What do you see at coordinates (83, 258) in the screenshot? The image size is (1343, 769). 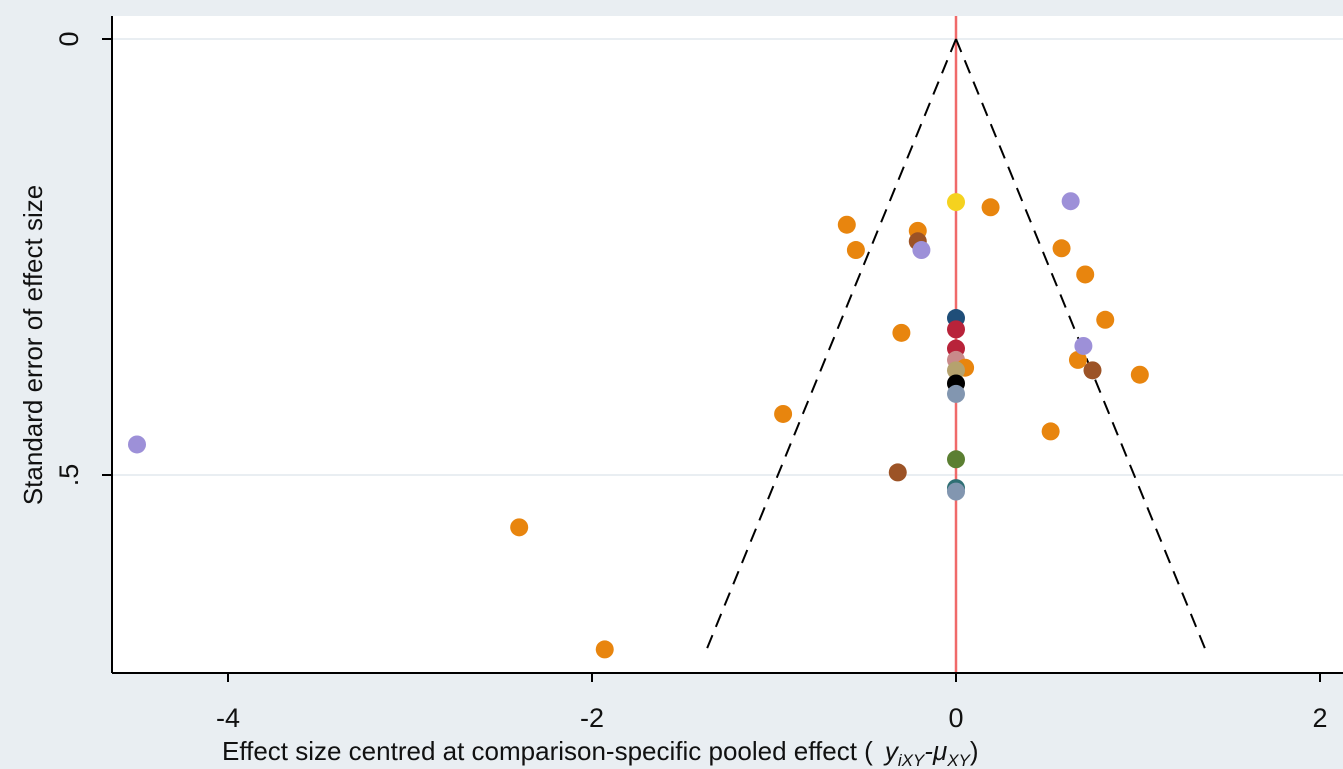 I see `y-axis-ticks: 0.5` at bounding box center [83, 258].